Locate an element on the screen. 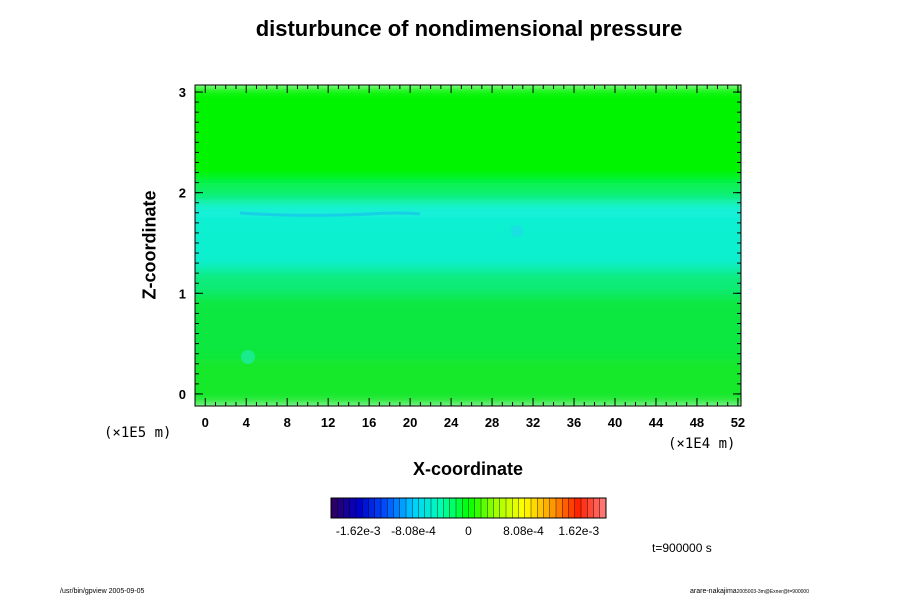  contour-streak is located at coordinates (330, 214).